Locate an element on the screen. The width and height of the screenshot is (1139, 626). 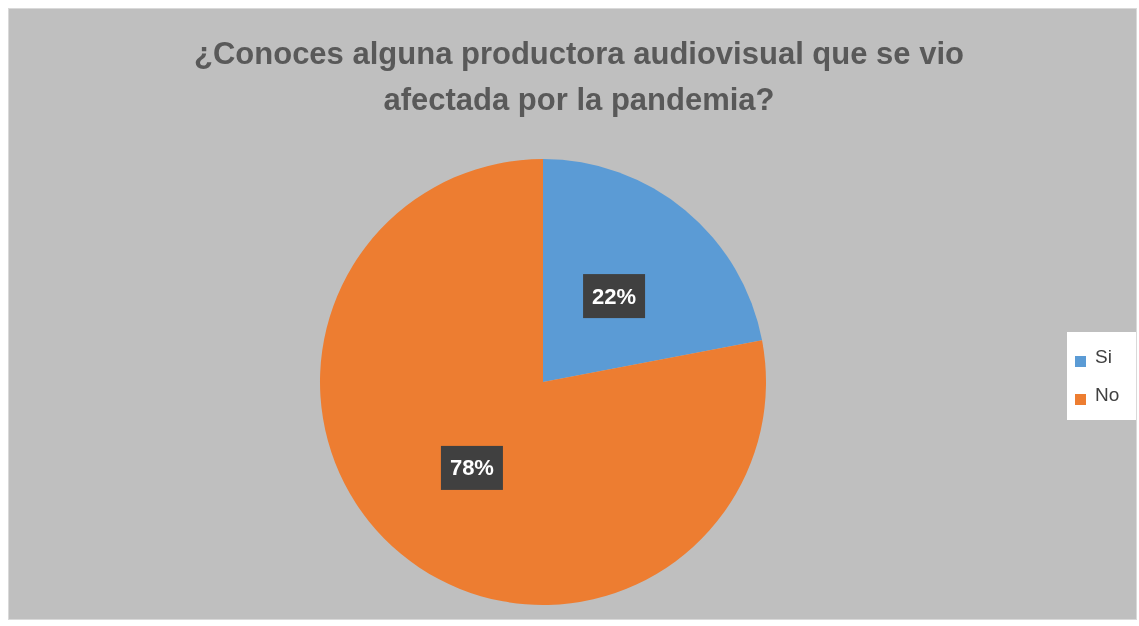
pie-slice is located at coordinates (653, 270).